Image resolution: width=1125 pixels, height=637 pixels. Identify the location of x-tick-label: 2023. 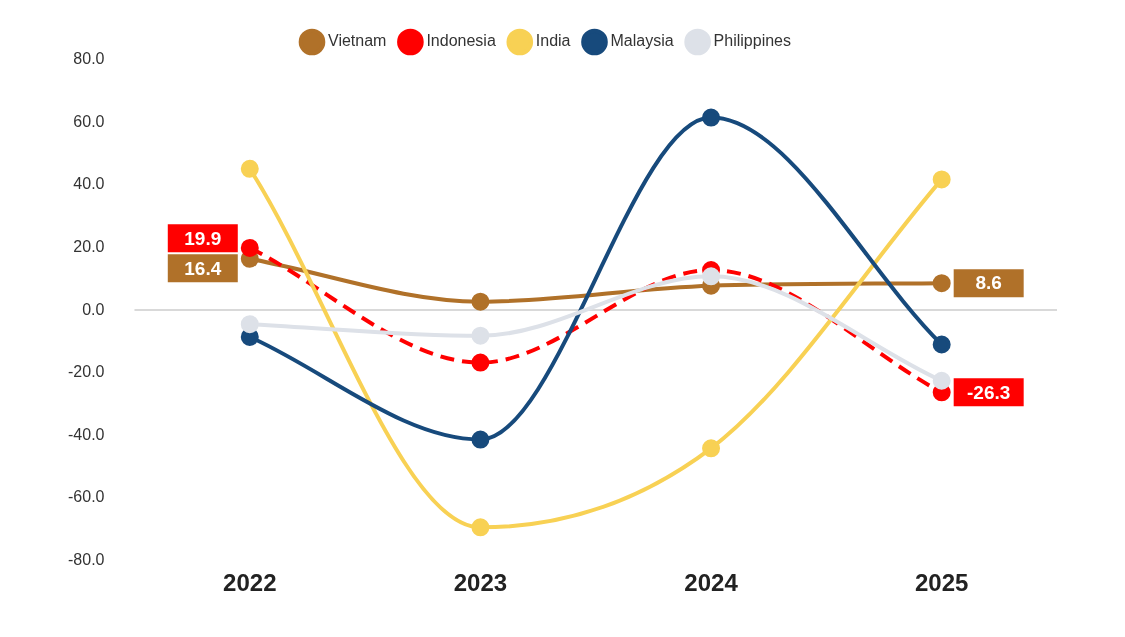
(480, 583).